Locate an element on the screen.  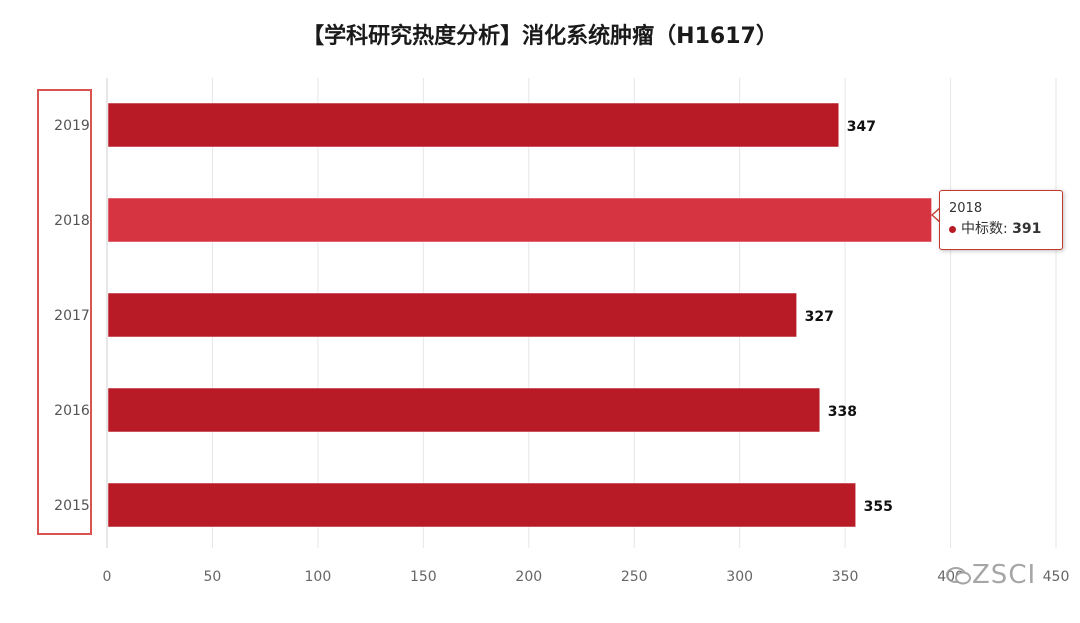
watermark: ZSCI is located at coordinates (1006, 577).